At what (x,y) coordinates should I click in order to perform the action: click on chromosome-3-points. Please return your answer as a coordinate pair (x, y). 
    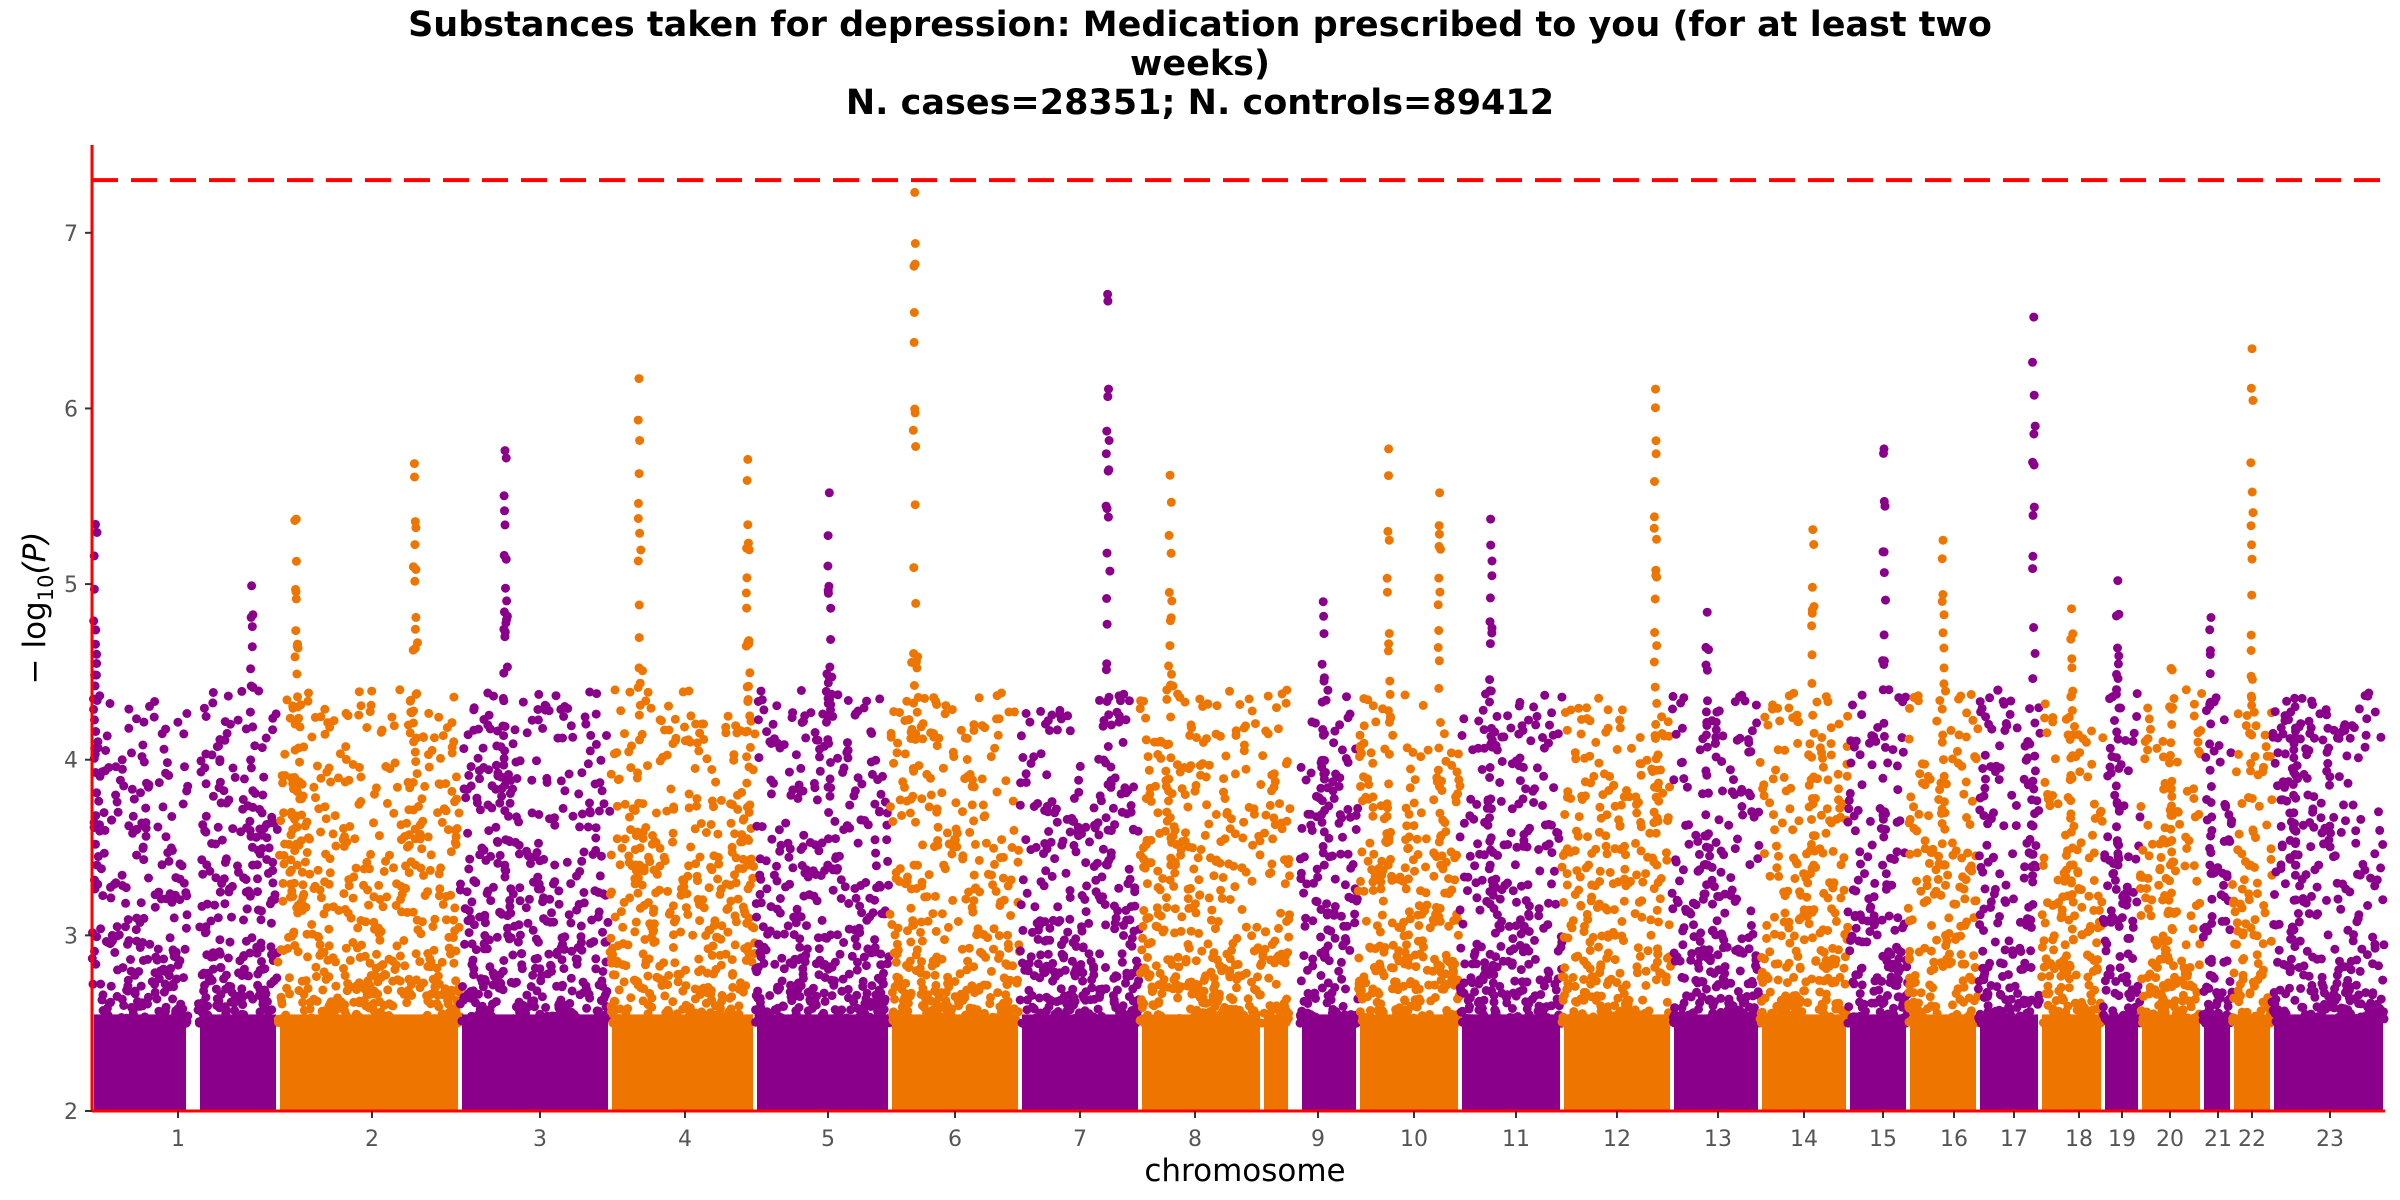
    Looking at the image, I should click on (535, 778).